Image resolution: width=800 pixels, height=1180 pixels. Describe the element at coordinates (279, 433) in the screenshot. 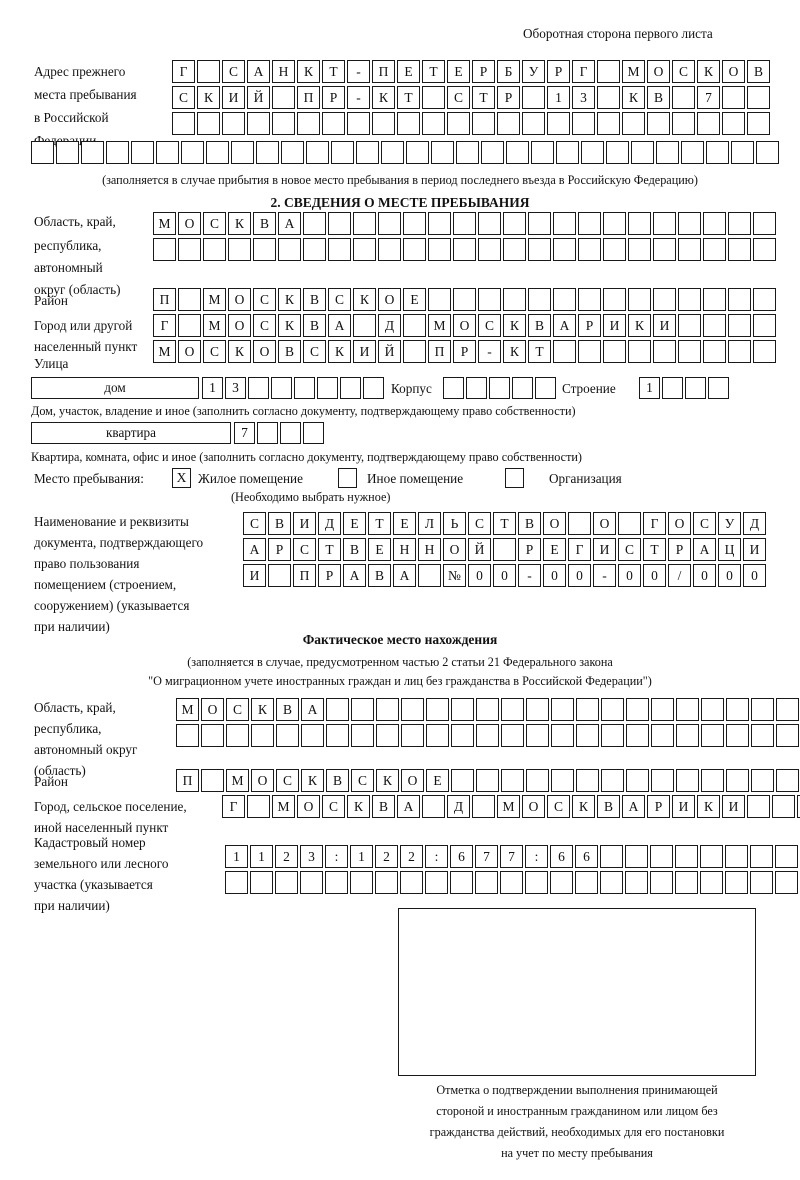

I see `flat-number-row: 7` at that location.